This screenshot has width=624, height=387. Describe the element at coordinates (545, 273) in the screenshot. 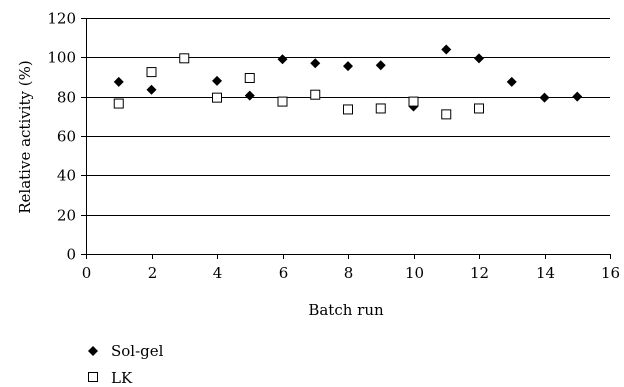

I see `x-tick-label-14: 14` at that location.